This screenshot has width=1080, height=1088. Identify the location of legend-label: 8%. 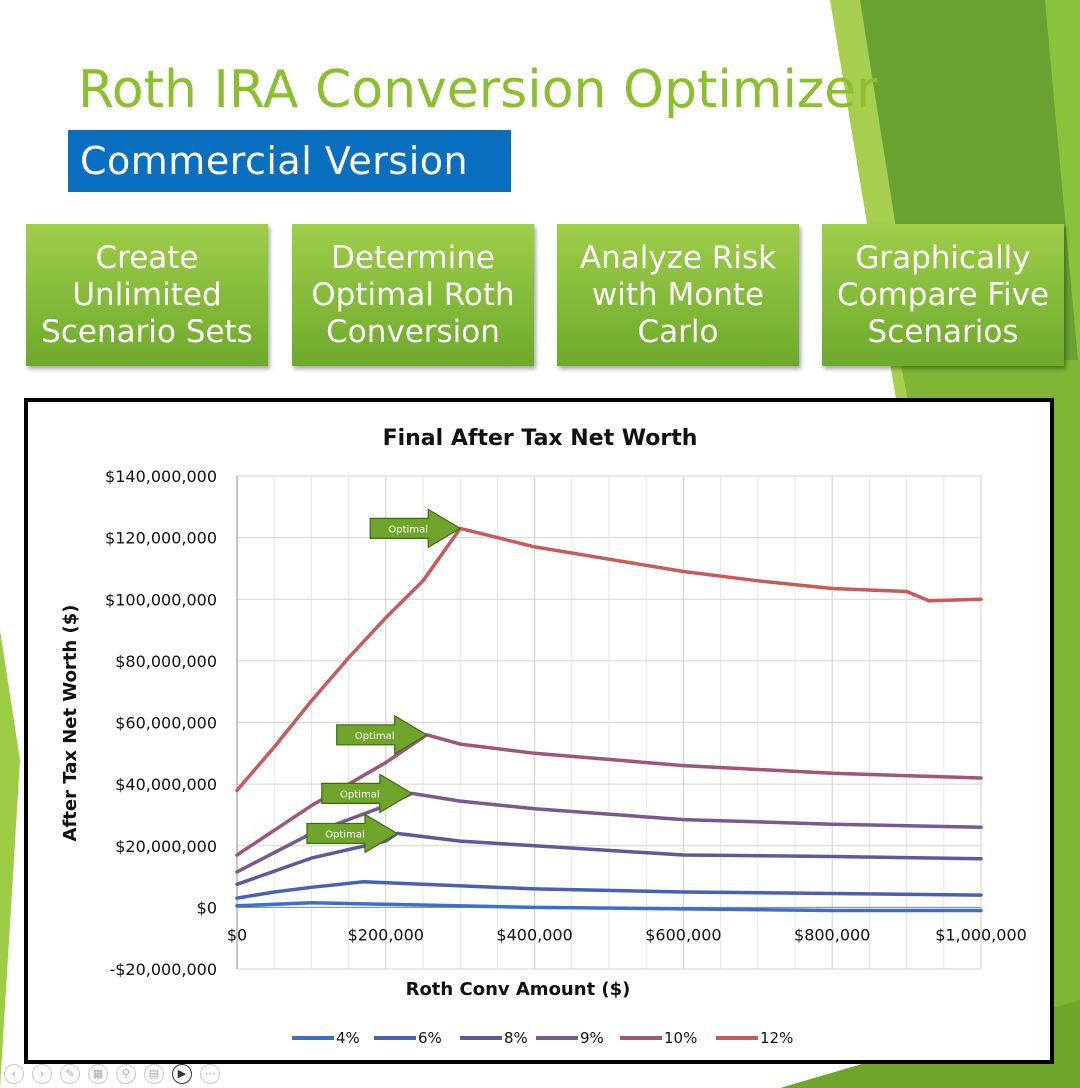
(516, 1038).